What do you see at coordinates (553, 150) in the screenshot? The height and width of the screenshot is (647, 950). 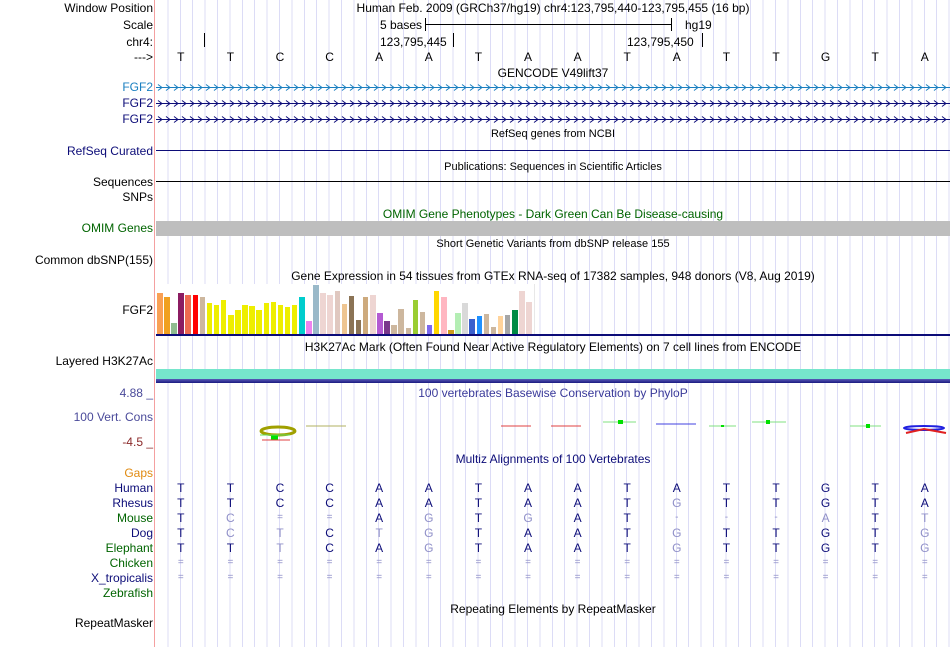 I see `refseq-gene-line` at bounding box center [553, 150].